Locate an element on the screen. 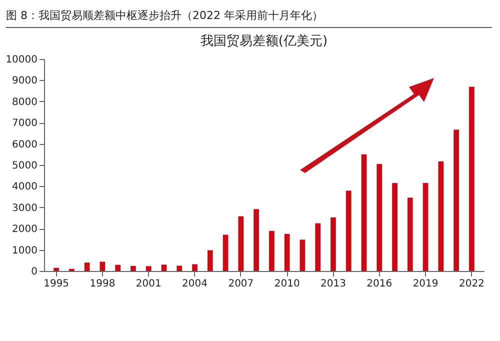 The height and width of the screenshot is (341, 500). y-tick-label: 7000 is located at coordinates (25, 124).